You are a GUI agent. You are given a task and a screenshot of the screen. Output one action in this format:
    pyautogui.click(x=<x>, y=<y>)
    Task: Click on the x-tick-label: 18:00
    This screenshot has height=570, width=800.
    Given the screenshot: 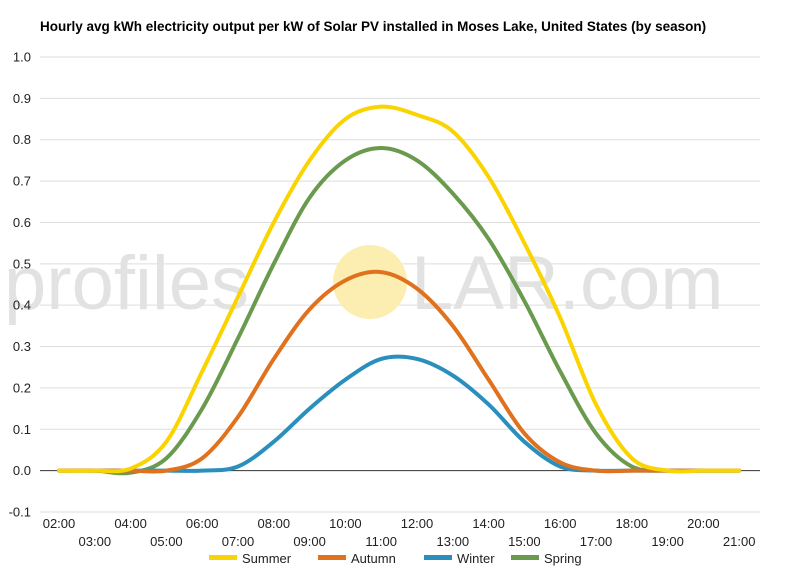 What is the action you would take?
    pyautogui.click(x=632, y=523)
    